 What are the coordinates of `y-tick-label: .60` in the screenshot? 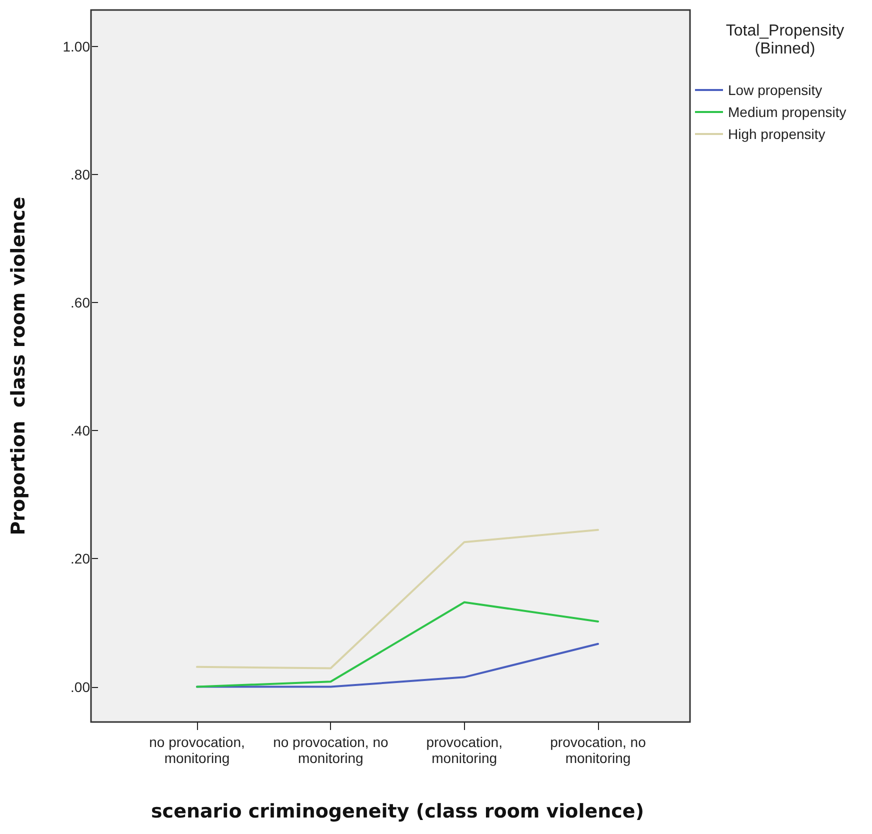 It's located at (80, 302).